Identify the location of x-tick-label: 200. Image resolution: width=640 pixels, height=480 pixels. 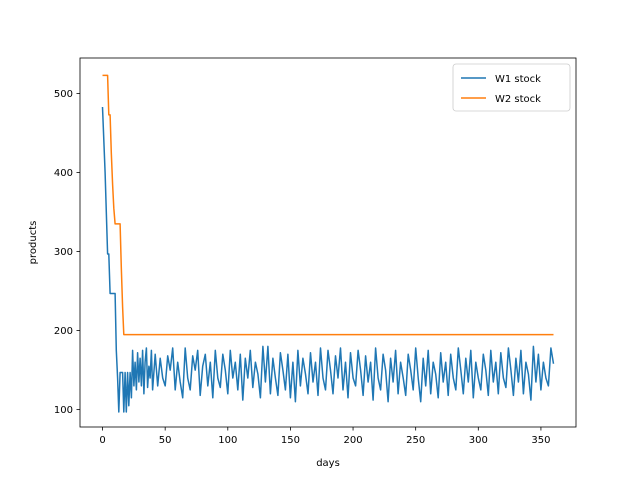
(353, 440).